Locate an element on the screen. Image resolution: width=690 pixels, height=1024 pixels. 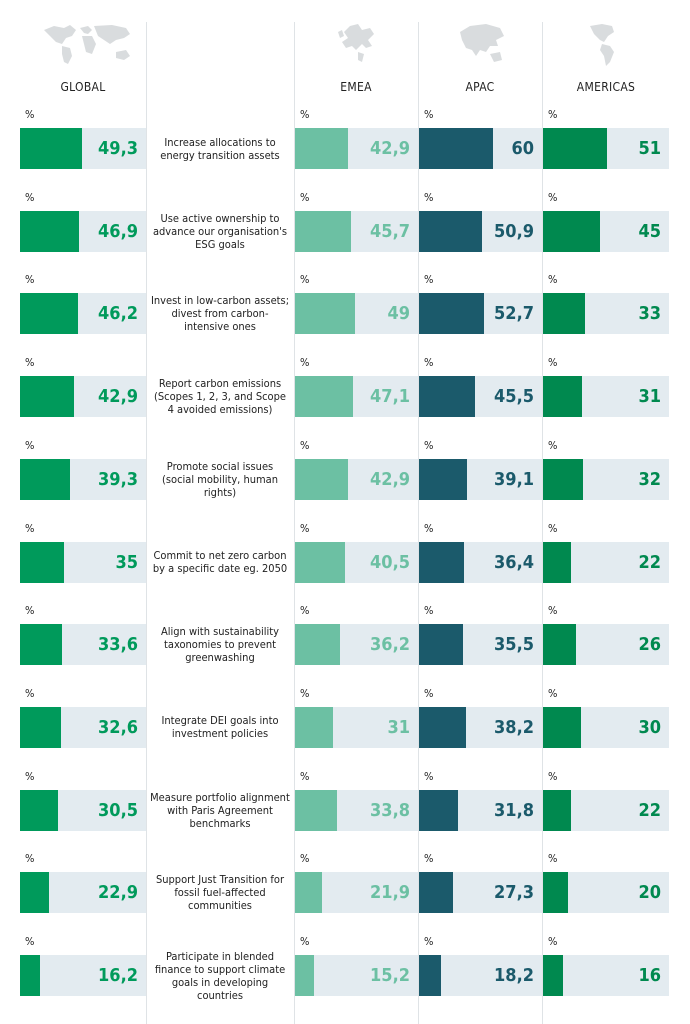
global-value-label: 30,5 is located at coordinates (118, 810).